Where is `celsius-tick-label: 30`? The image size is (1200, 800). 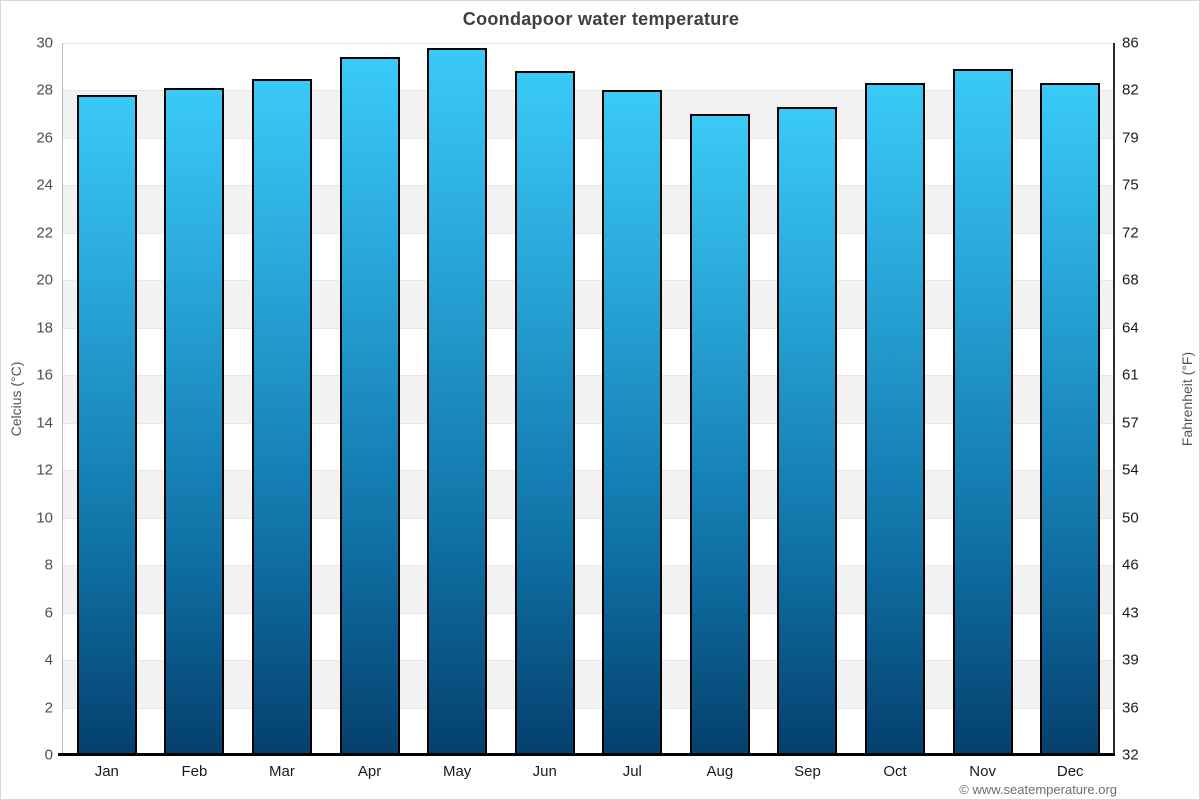 celsius-tick-label: 30 is located at coordinates (44, 43).